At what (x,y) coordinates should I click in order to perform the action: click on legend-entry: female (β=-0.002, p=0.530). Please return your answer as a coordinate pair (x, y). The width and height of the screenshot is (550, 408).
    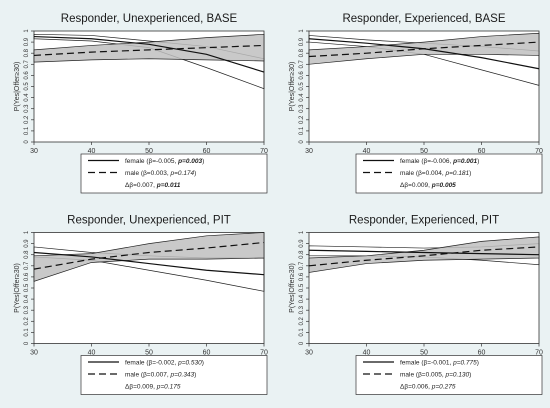
    Looking at the image, I should click on (164, 363).